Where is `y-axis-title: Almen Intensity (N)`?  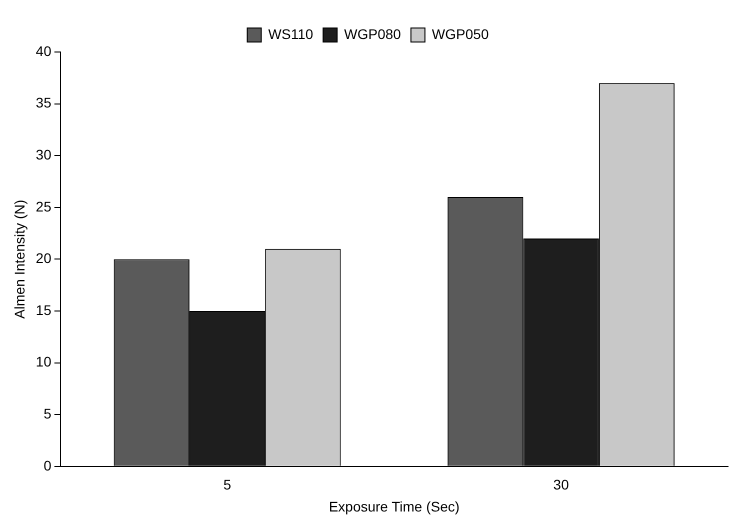
y-axis-title: Almen Intensity (N) is located at coordinates (19, 259).